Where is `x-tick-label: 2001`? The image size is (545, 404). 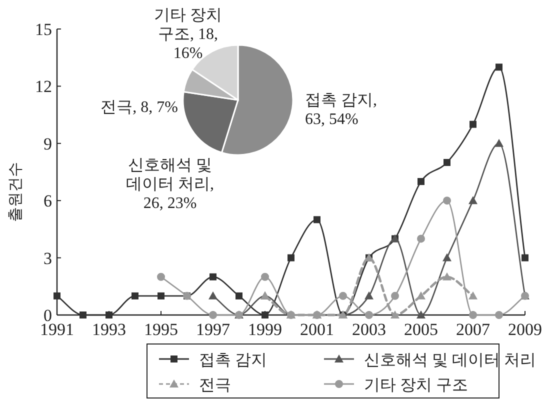
x-tick-label: 2001 is located at coordinates (317, 329).